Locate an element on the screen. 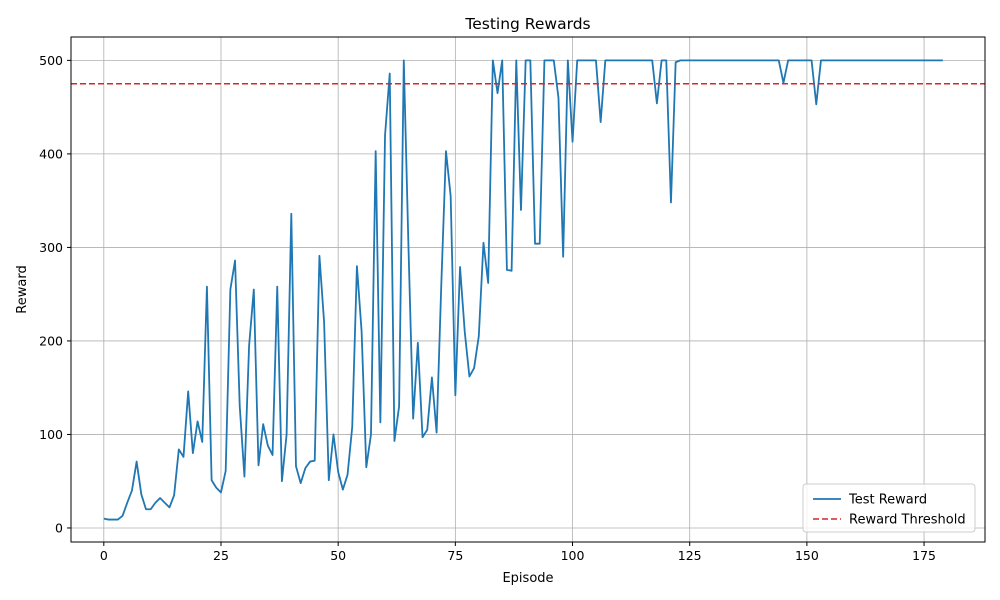 Image resolution: width=1000 pixels, height=600 pixels. legend-label-test-reward: Test Reward is located at coordinates (887, 500).